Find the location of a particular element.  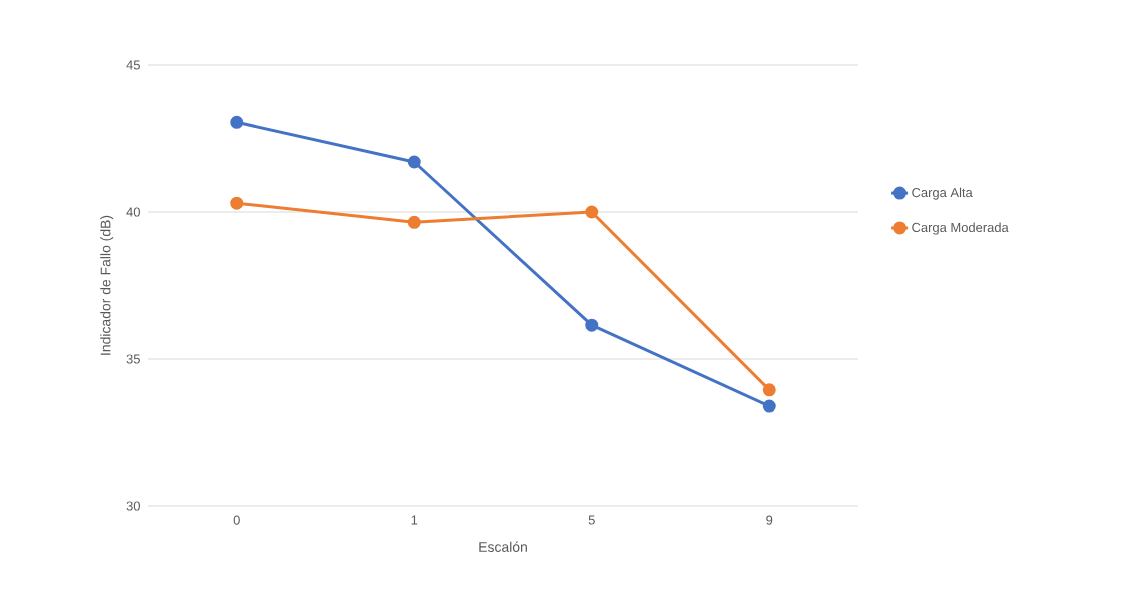

y-tick-label: 40 is located at coordinates (133, 212).